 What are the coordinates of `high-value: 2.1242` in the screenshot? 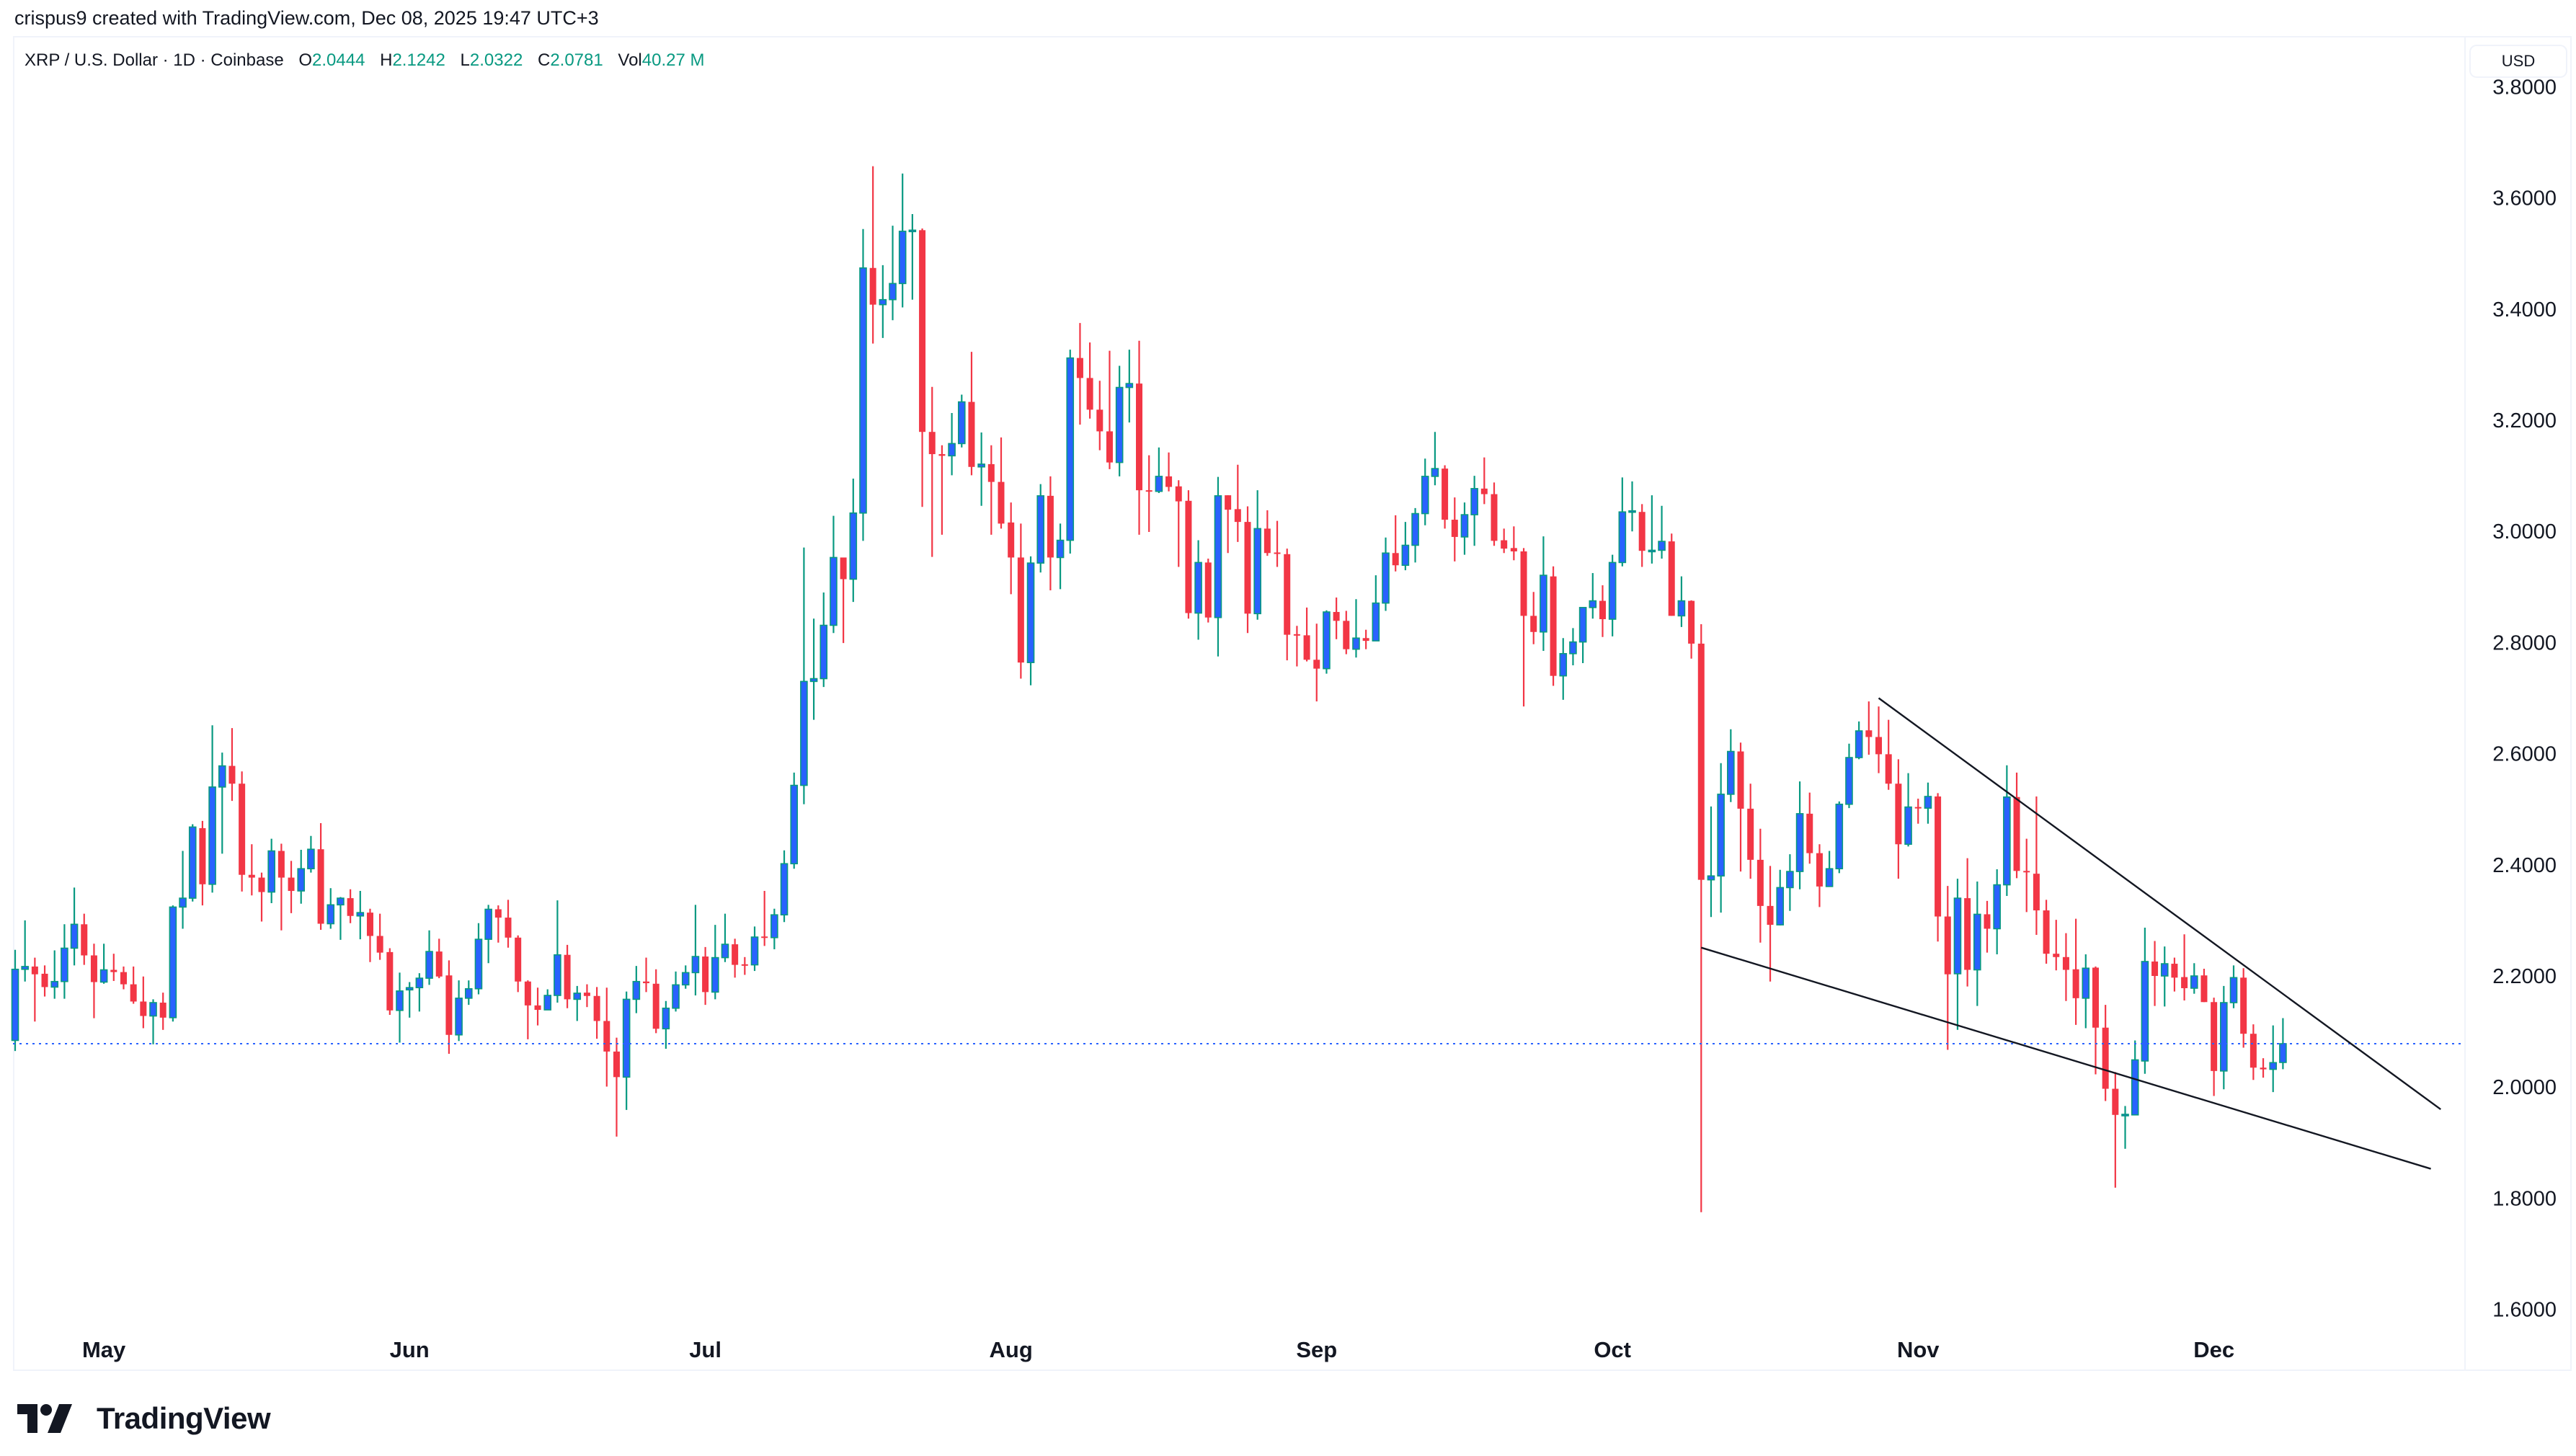 It's located at (419, 60).